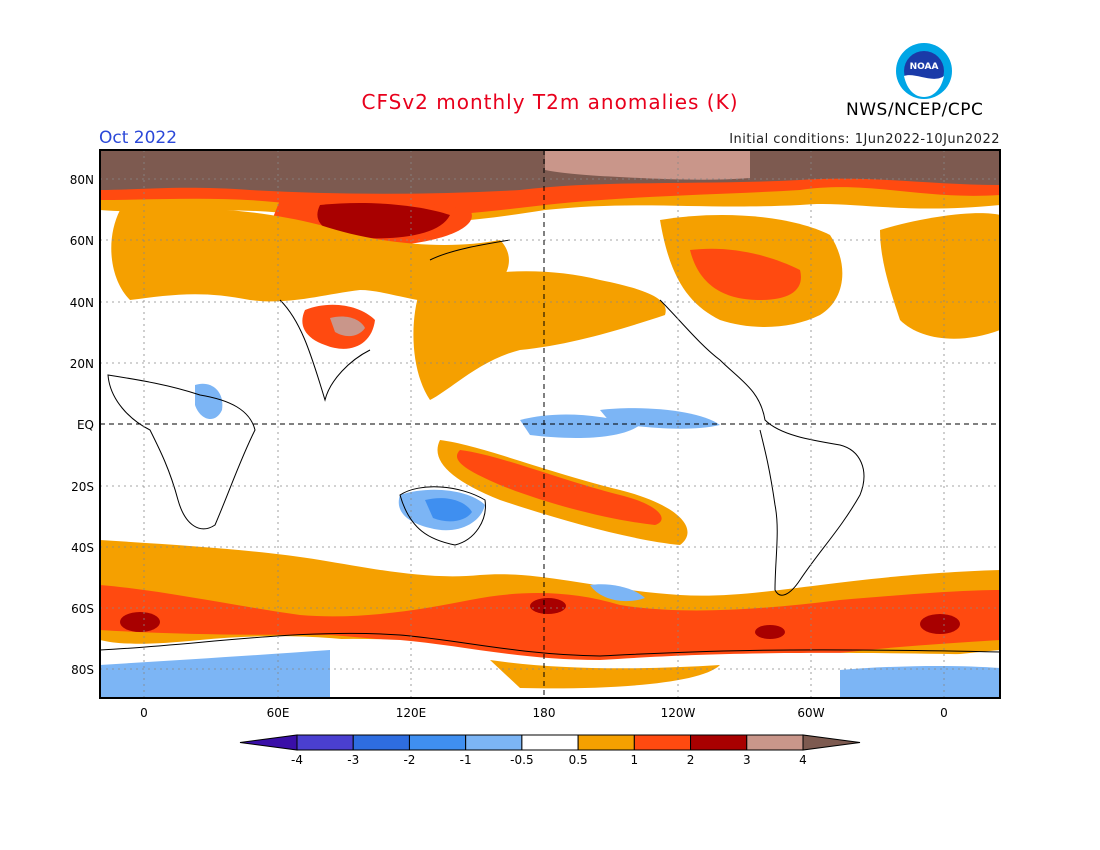 This screenshot has height=850, width=1100. What do you see at coordinates (82, 487) in the screenshot?
I see `lat-label: 20S` at bounding box center [82, 487].